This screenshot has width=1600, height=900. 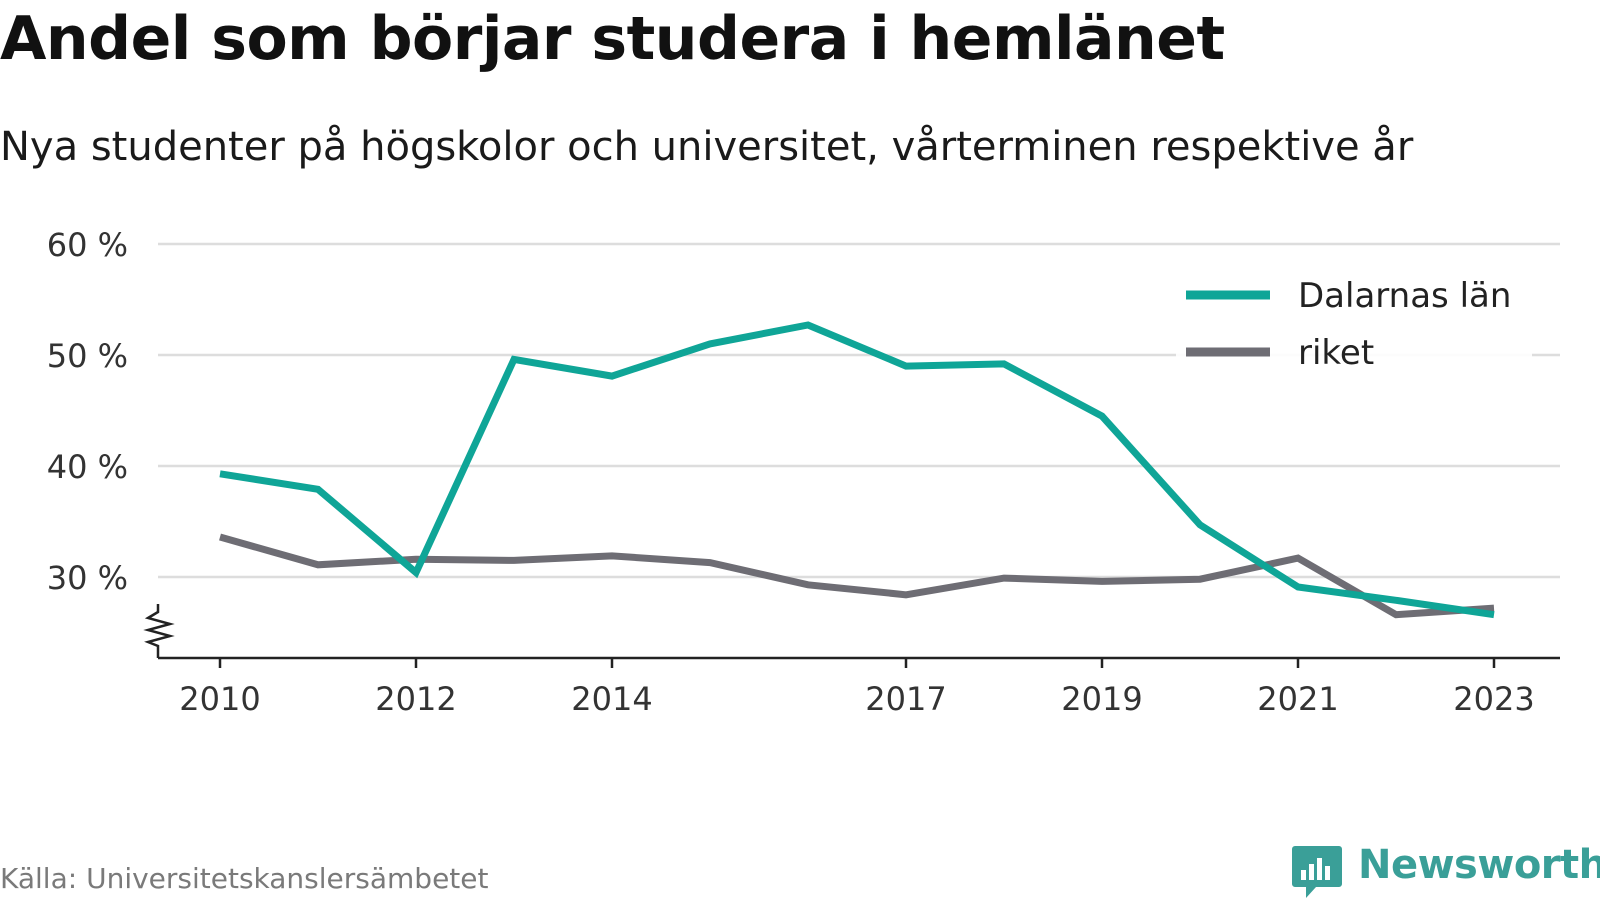 What do you see at coordinates (1404, 296) in the screenshot?
I see `legend-label: Dalarnas län` at bounding box center [1404, 296].